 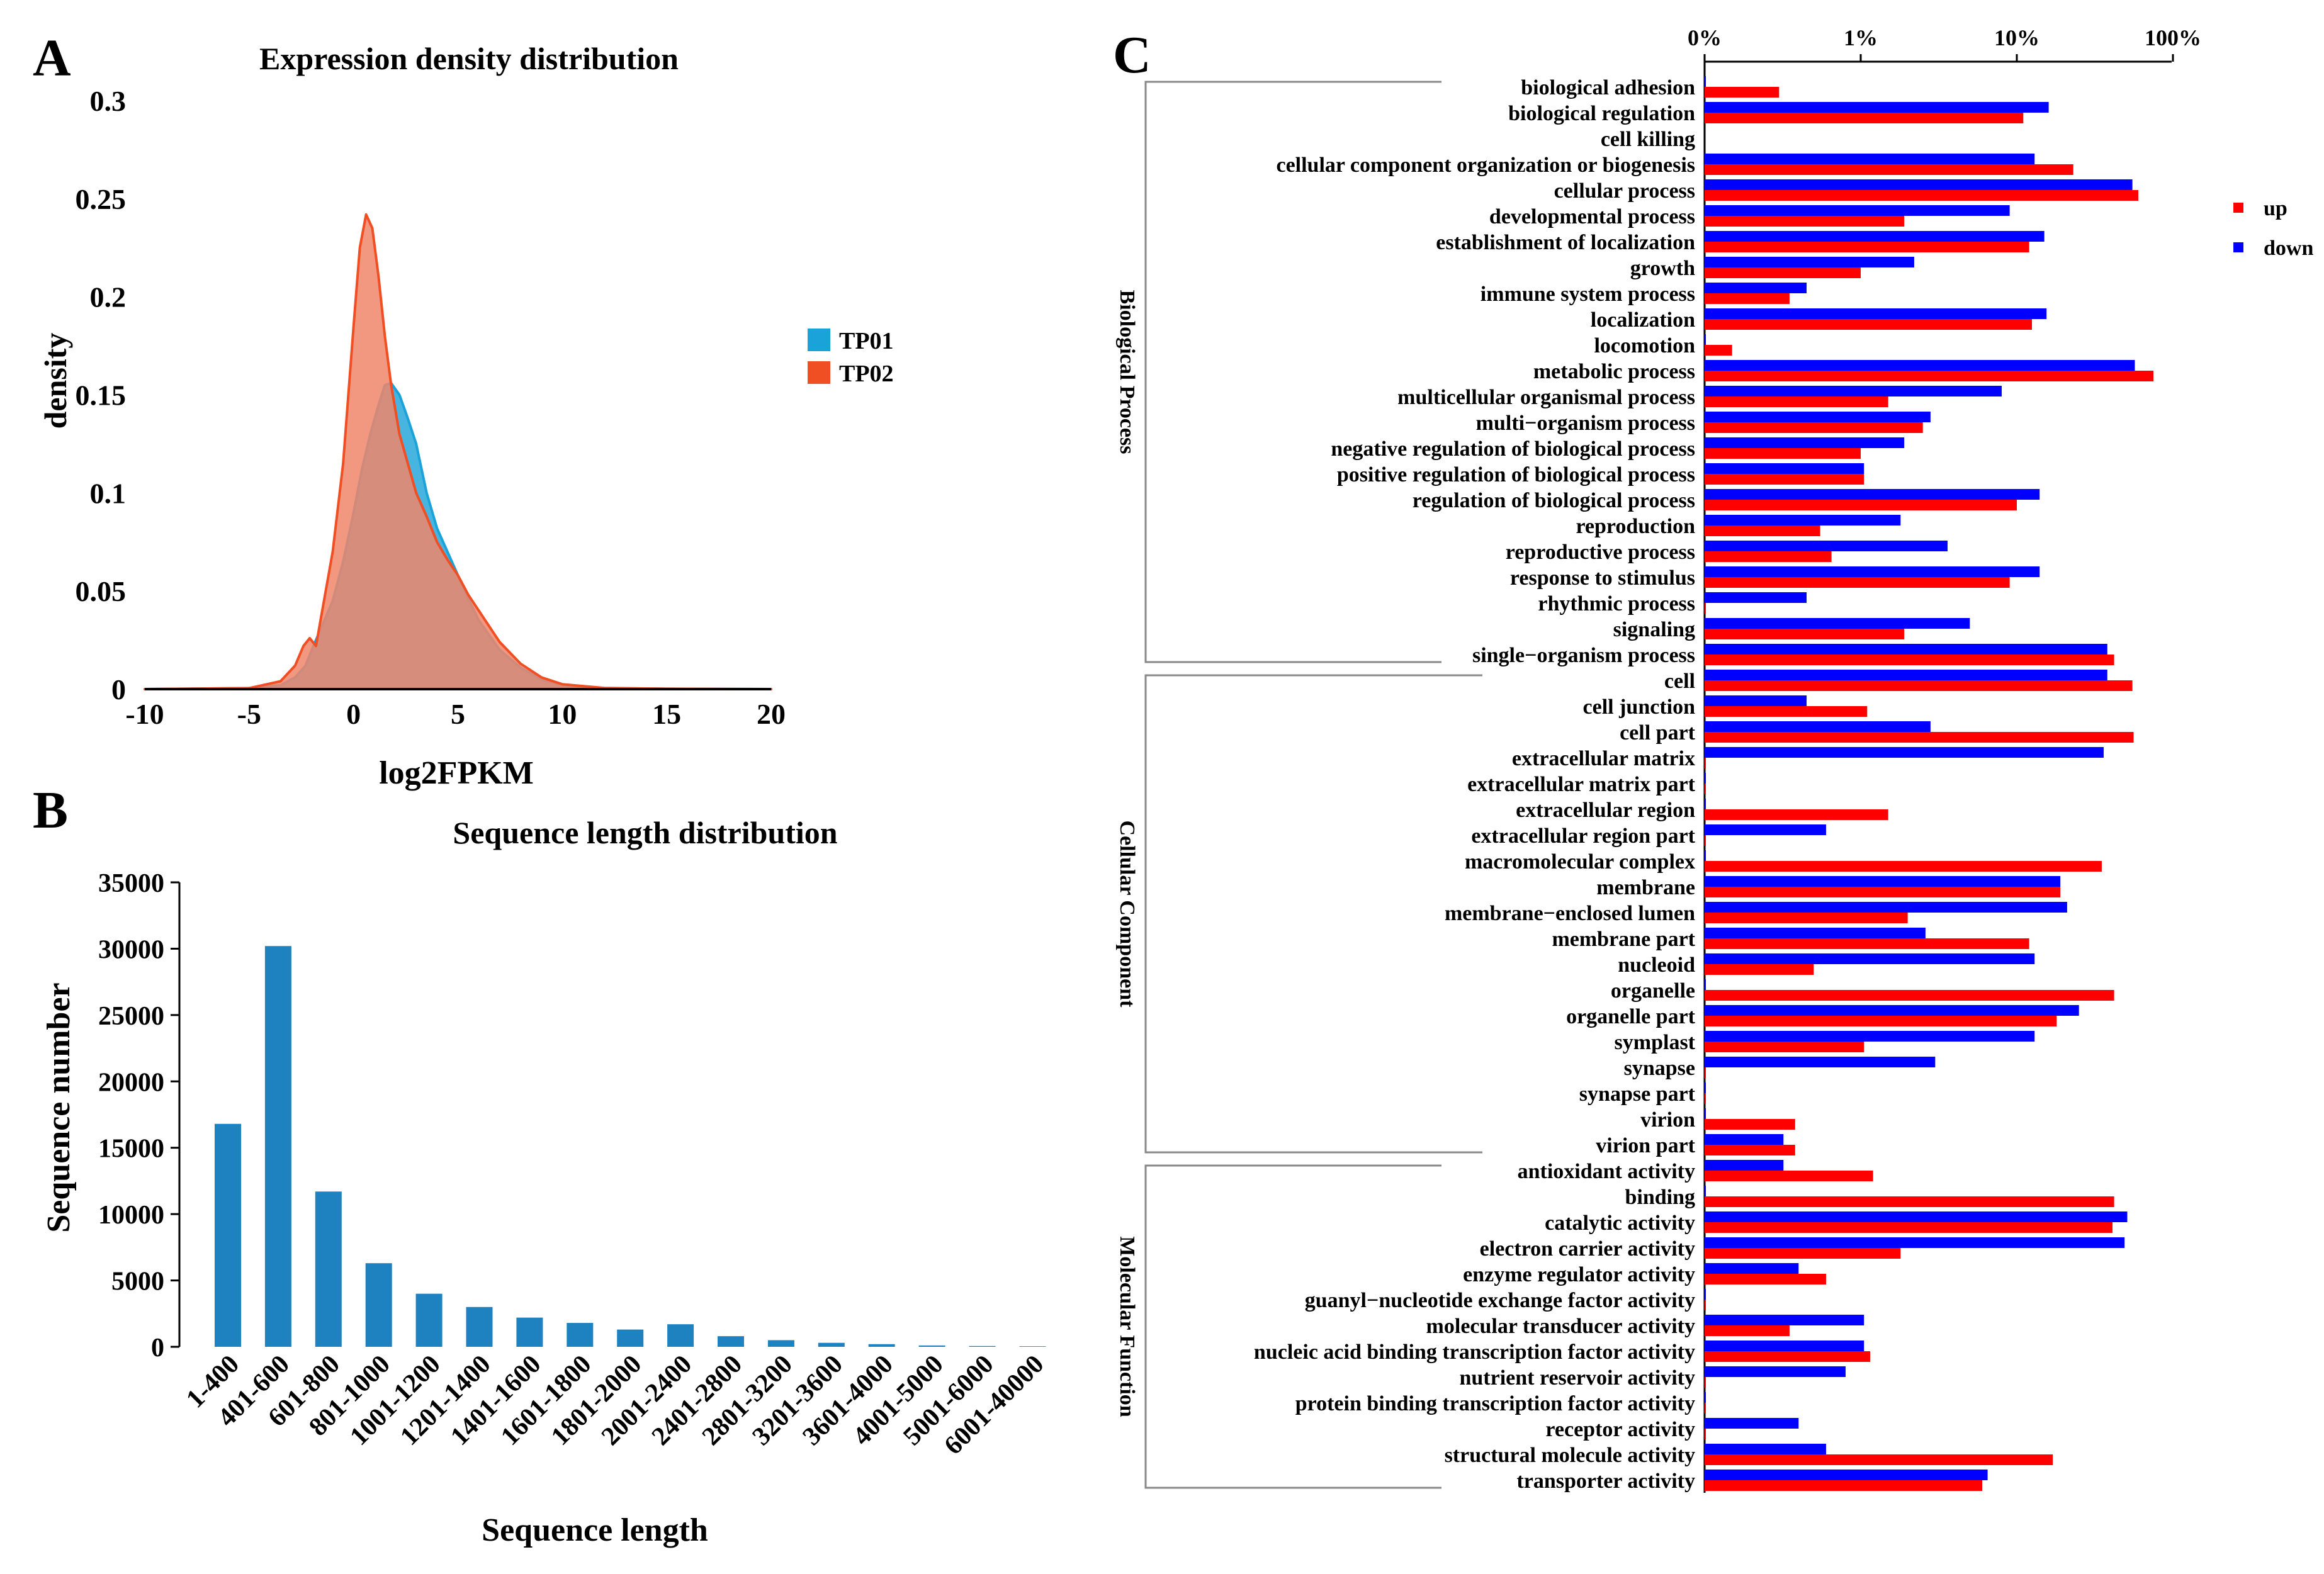 What do you see at coordinates (1588, 294) in the screenshot?
I see `term-label: immune system process` at bounding box center [1588, 294].